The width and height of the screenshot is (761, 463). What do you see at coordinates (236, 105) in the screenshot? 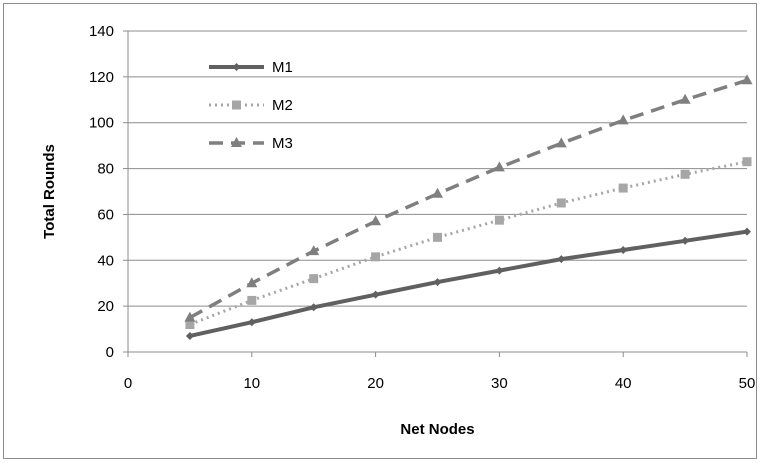
I see `legend-marker-M2` at bounding box center [236, 105].